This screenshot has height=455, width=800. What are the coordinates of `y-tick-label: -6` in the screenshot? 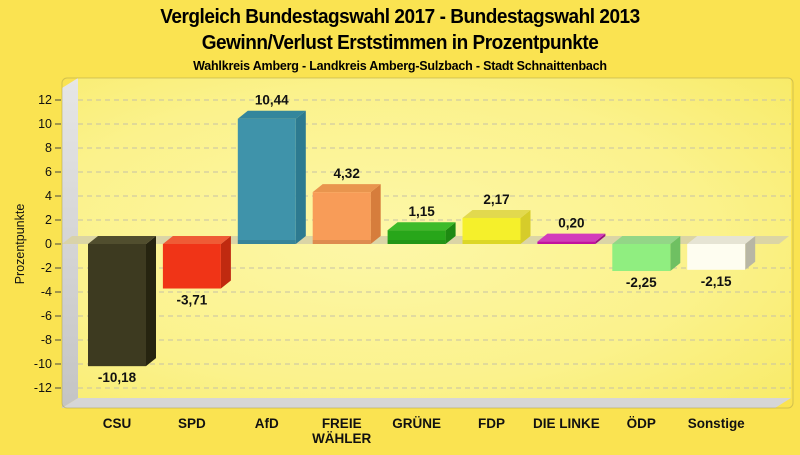 It's located at (46, 316).